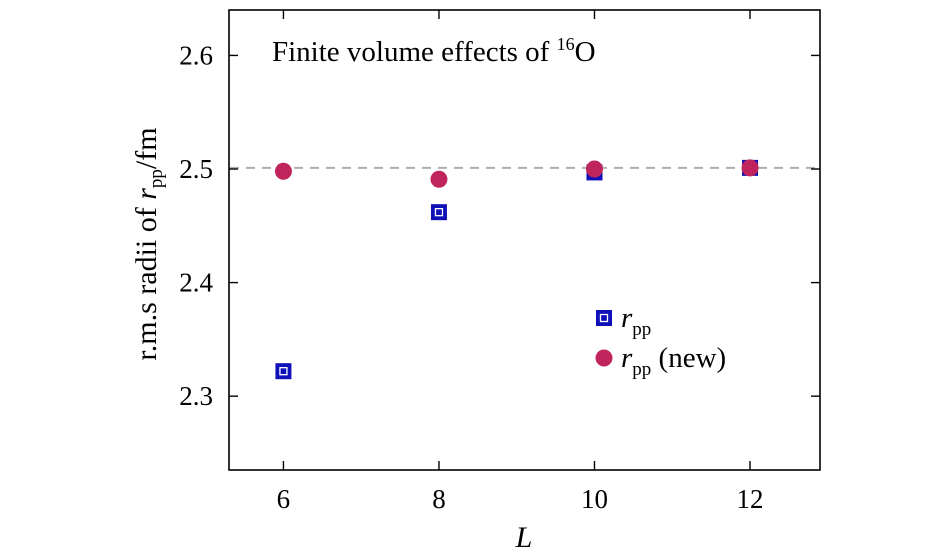 The width and height of the screenshot is (945, 555). Describe the element at coordinates (673, 361) in the screenshot. I see `legend-label-rpp-new: rpp (new)` at that location.